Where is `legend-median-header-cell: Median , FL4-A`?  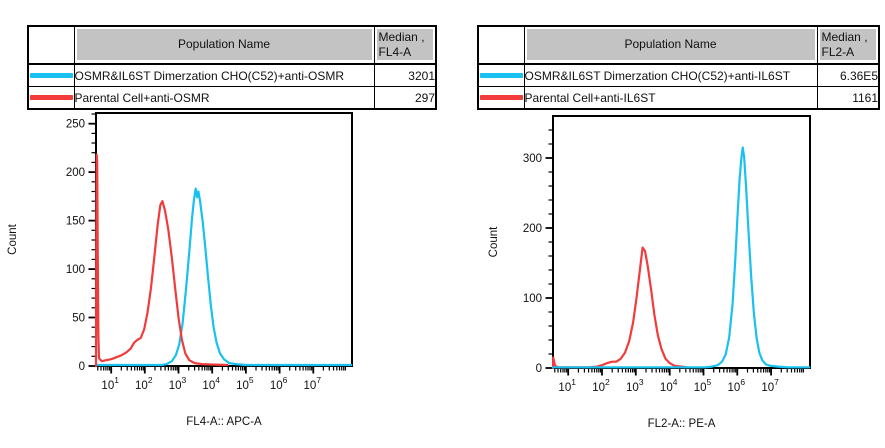 legend-median-header-cell: Median , FL4-A is located at coordinates (405, 45).